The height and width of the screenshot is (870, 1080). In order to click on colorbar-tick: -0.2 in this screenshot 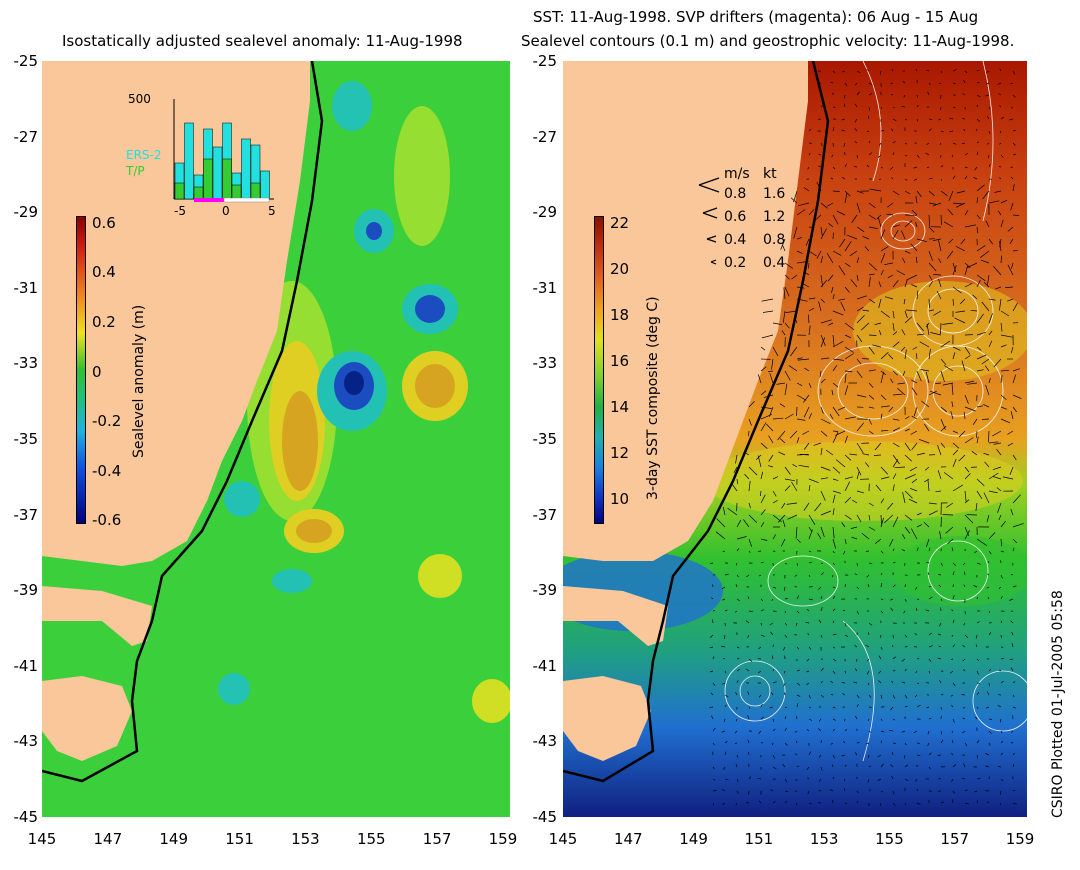, I will do `click(107, 421)`.